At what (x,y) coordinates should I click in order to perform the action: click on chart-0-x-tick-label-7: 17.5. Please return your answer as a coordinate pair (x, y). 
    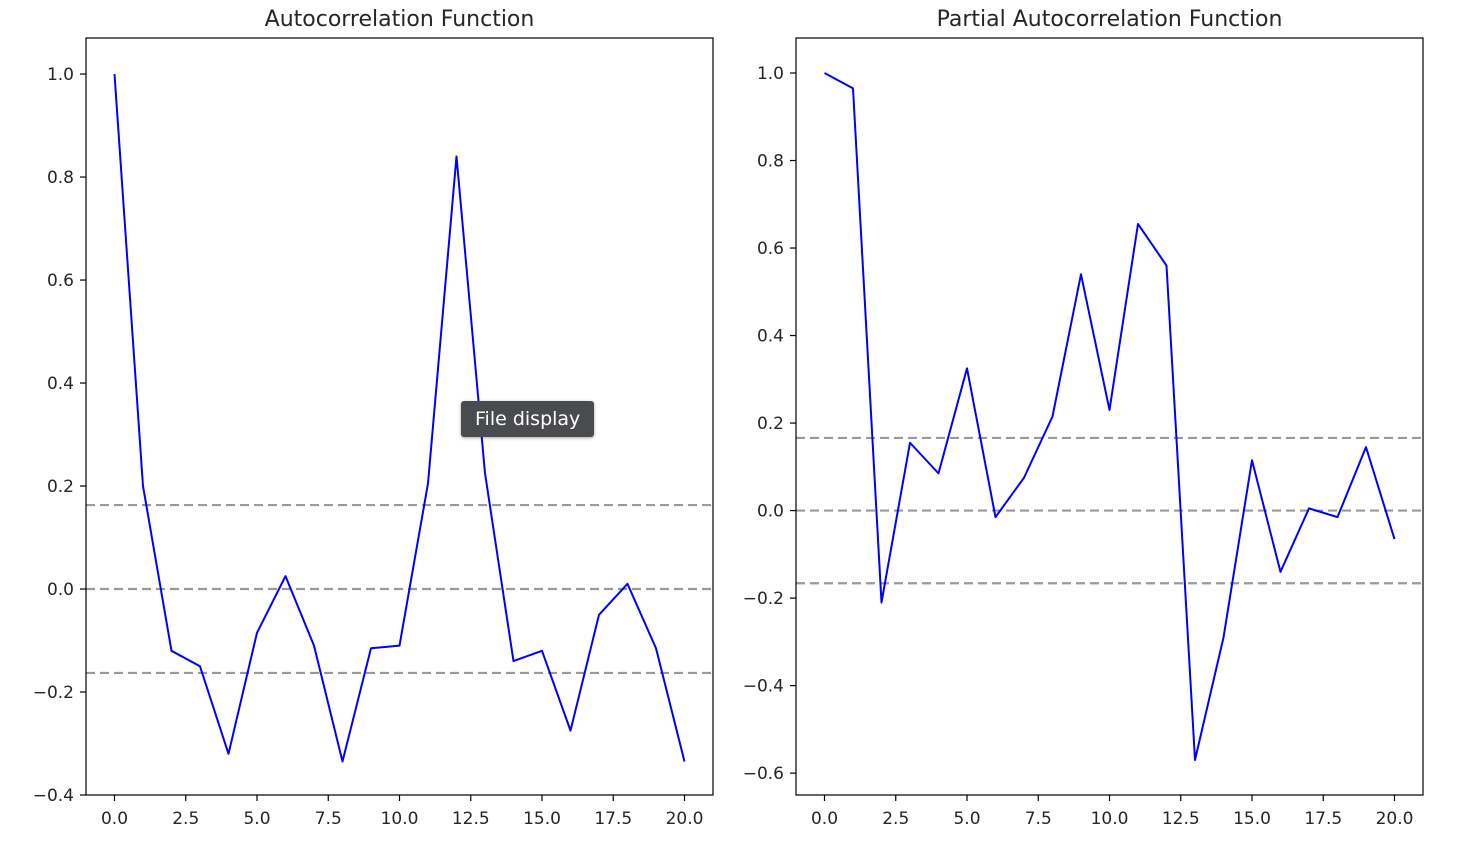
    Looking at the image, I should click on (613, 819).